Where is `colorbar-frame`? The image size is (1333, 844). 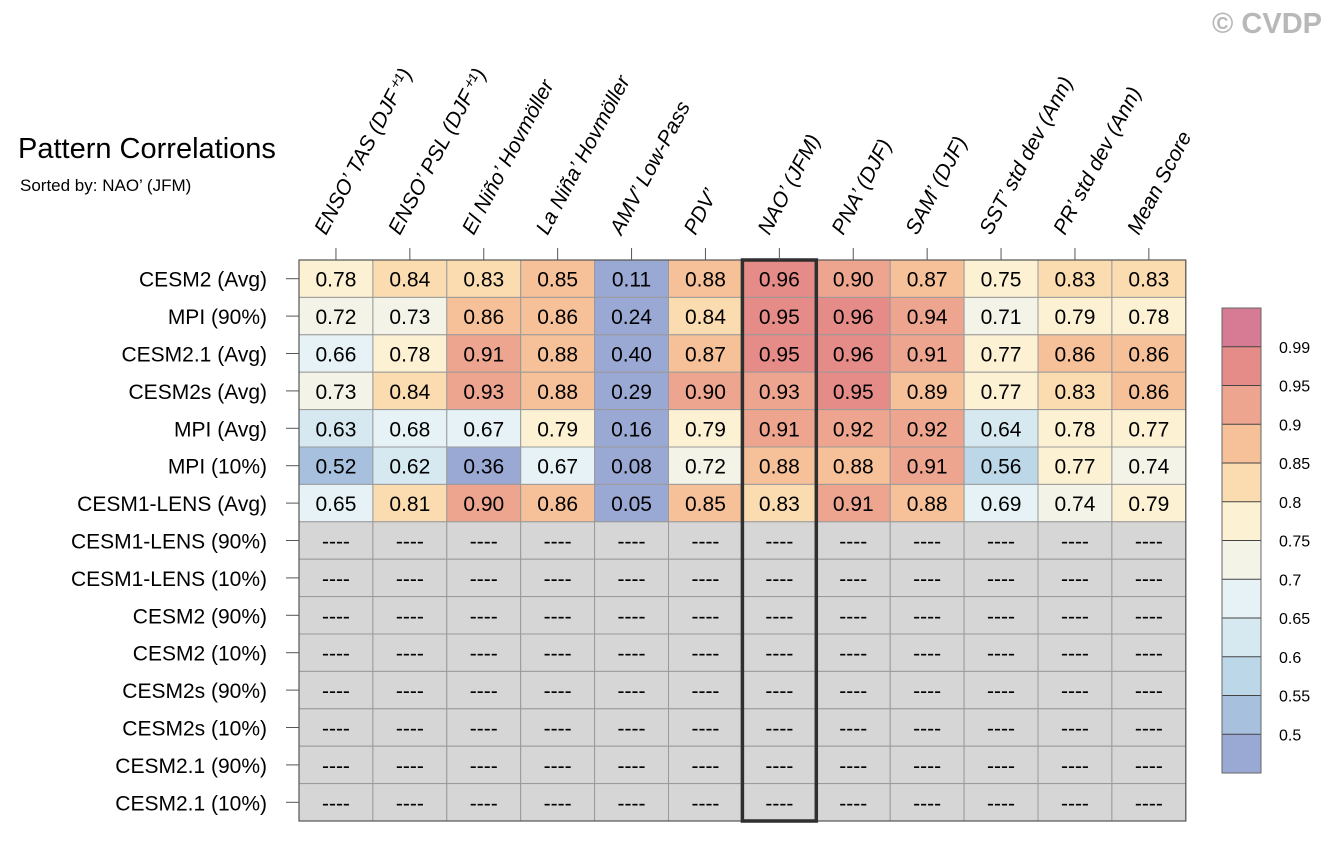
colorbar-frame is located at coordinates (1241, 540).